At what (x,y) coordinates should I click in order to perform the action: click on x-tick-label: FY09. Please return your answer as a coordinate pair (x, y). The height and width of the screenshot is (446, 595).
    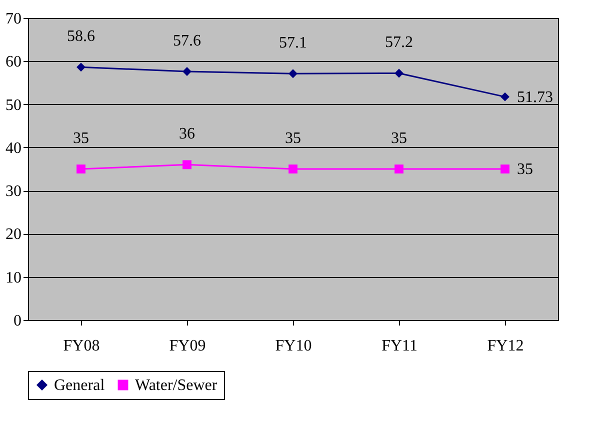
    Looking at the image, I should click on (187, 346).